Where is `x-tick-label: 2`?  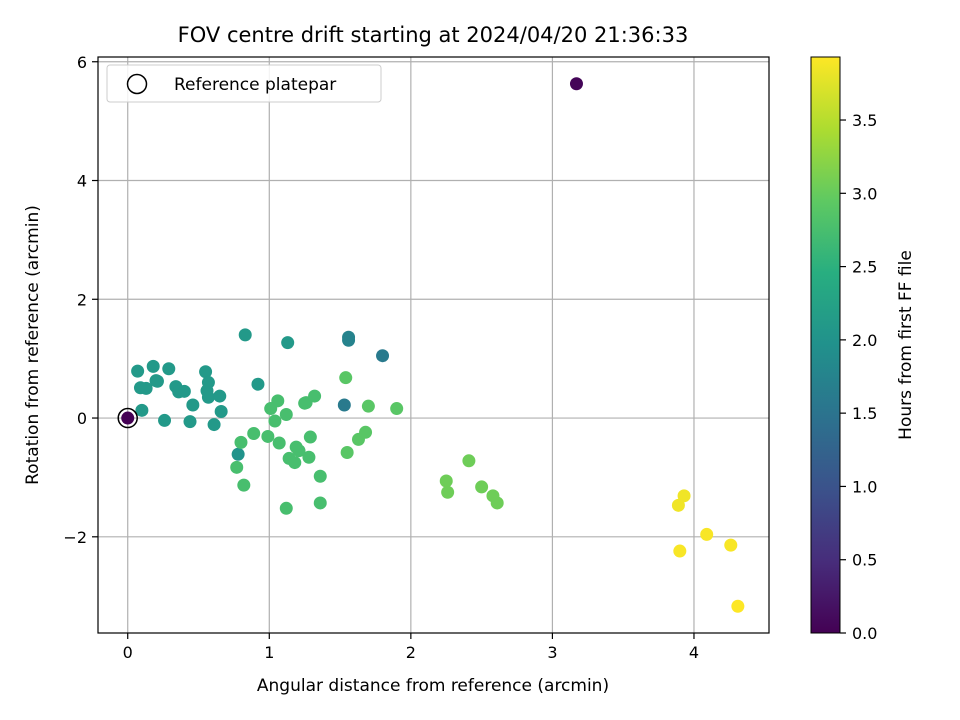
x-tick-label: 2 is located at coordinates (411, 652).